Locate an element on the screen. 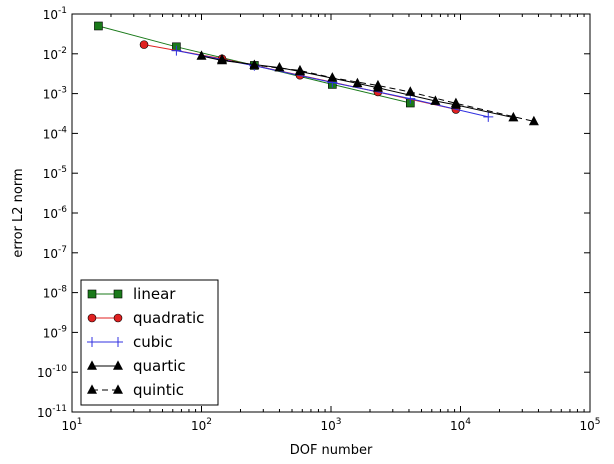 This screenshot has height=464, width=614. legend: linear quadratic cubic quartic quintic is located at coordinates (149, 342).